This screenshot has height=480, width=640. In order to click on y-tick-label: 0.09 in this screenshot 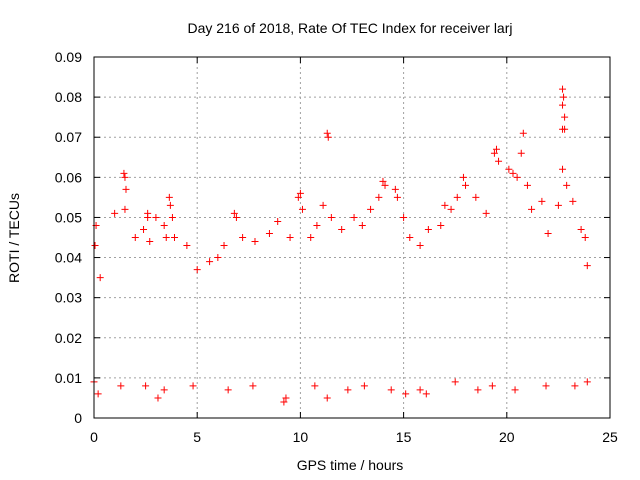, I will do `click(68, 57)`.